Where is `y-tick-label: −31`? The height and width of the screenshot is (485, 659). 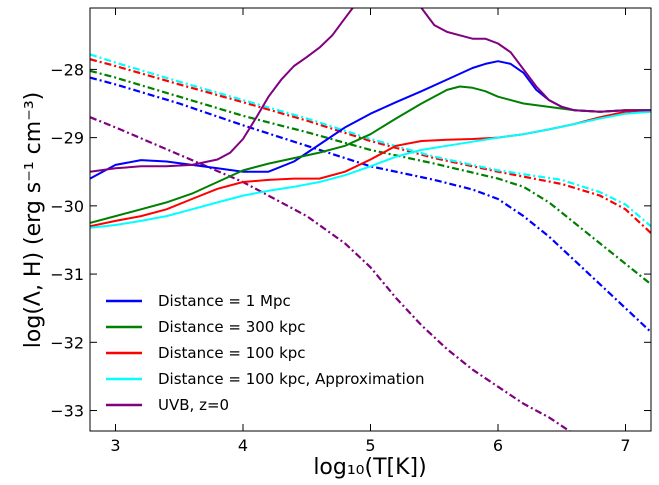
y-tick-label: −31 is located at coordinates (67, 274).